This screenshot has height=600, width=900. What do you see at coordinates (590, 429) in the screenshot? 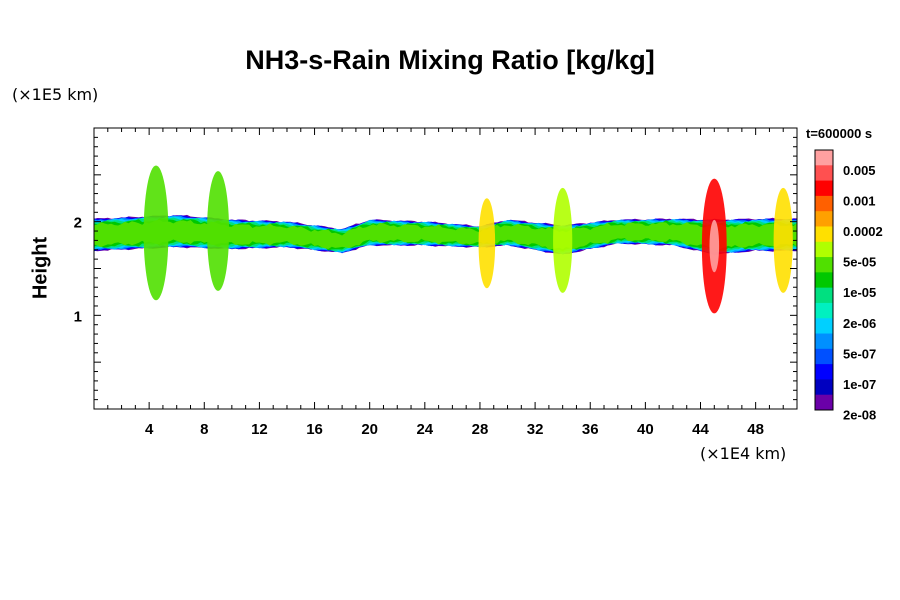
I see `x-tick-label: 36` at bounding box center [590, 429].